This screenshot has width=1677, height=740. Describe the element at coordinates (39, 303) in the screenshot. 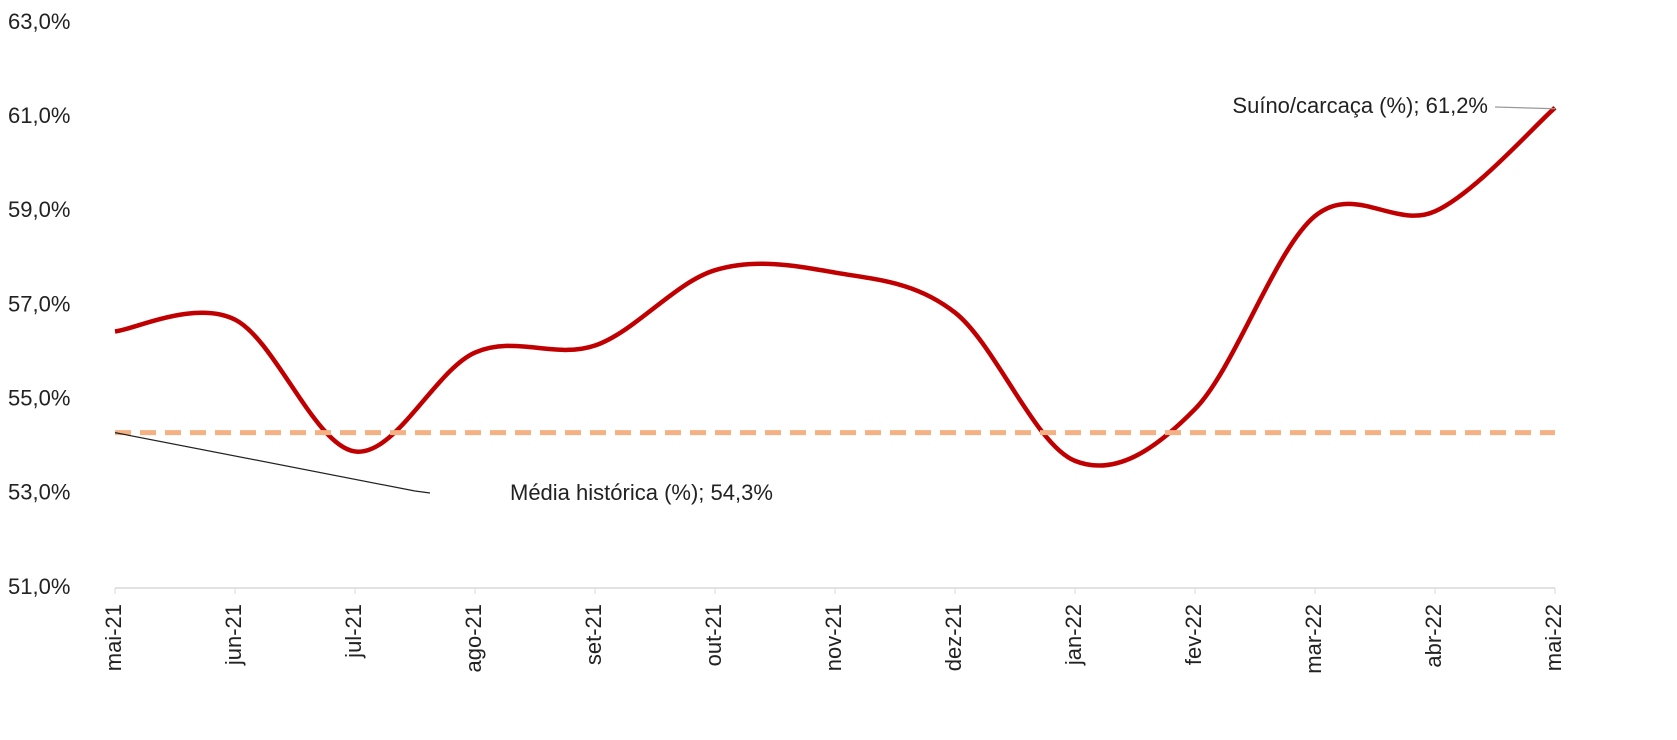

I see `y-tick-label: 57,0%` at that location.